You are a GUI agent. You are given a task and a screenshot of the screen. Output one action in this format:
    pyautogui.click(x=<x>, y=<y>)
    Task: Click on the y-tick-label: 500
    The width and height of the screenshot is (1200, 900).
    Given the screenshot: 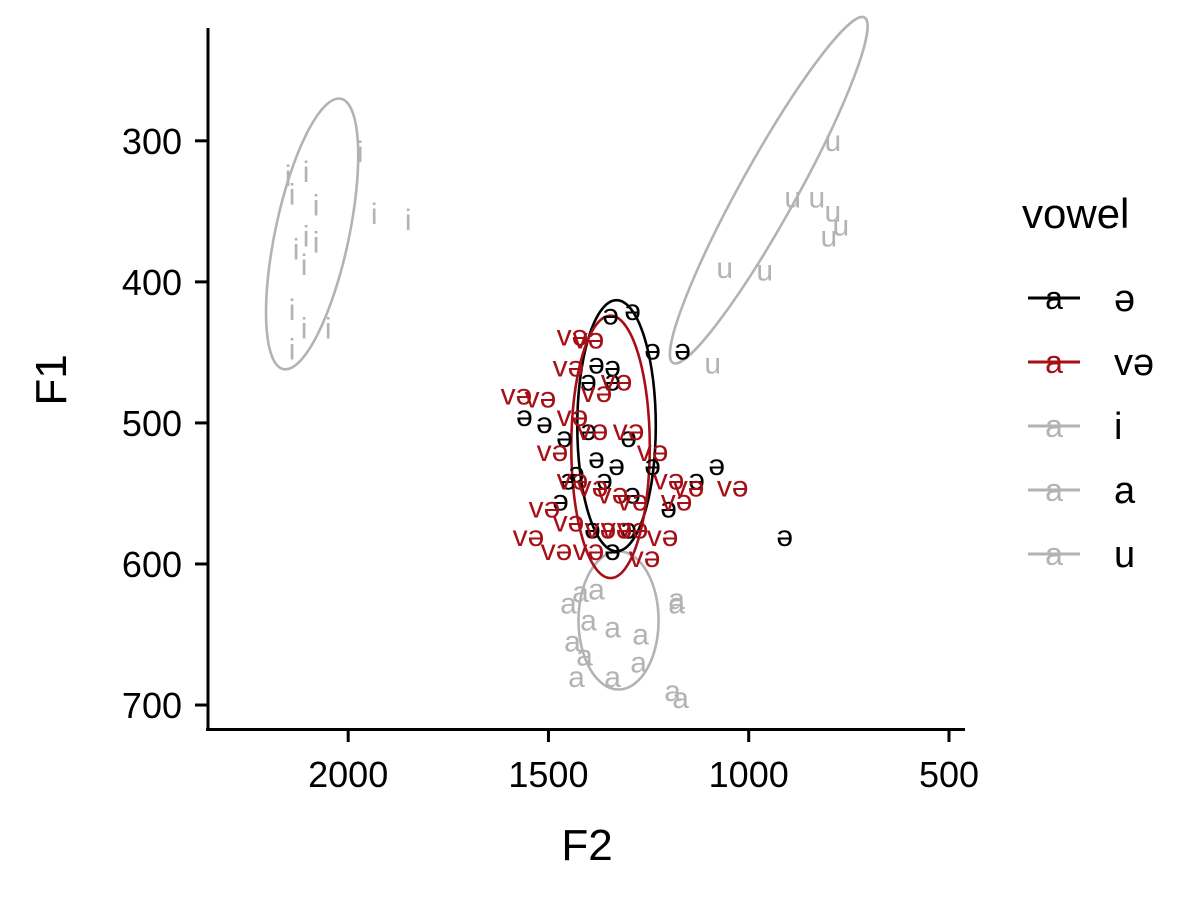 What is the action you would take?
    pyautogui.click(x=152, y=423)
    